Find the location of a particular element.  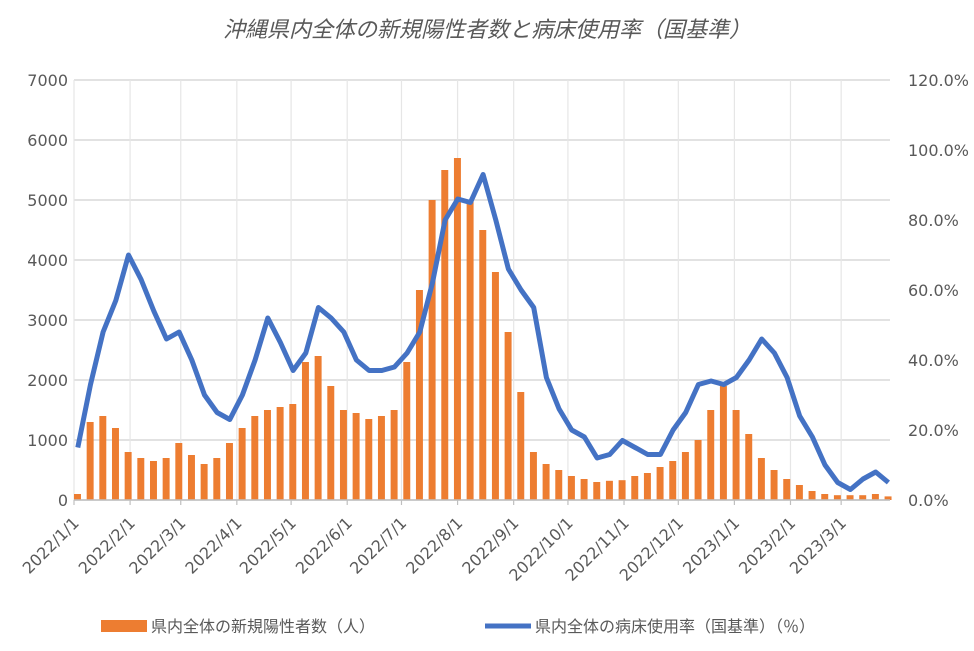

y-left-tick-label: 0 is located at coordinates (63, 500).